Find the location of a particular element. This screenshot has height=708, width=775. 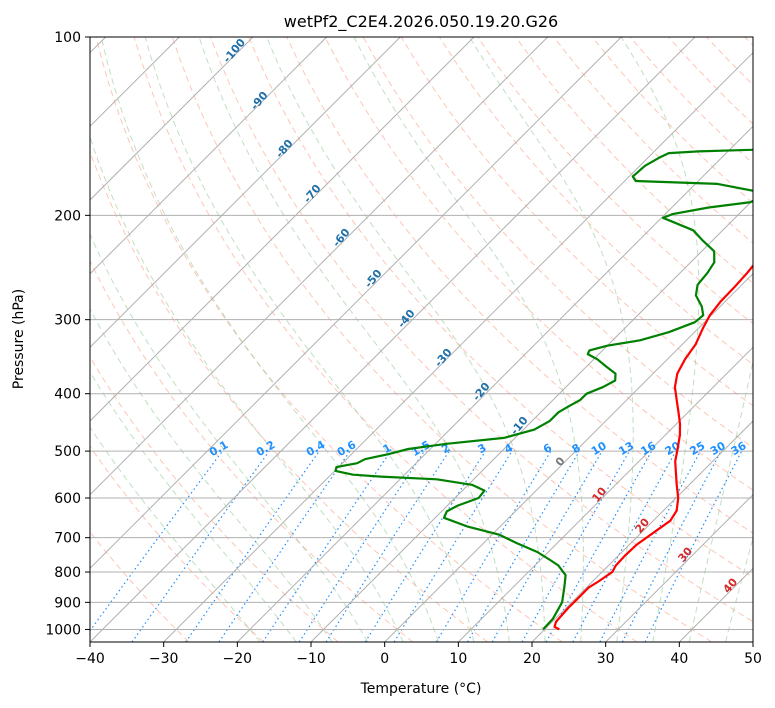

y-tick-label: 400 is located at coordinates (67, 395).